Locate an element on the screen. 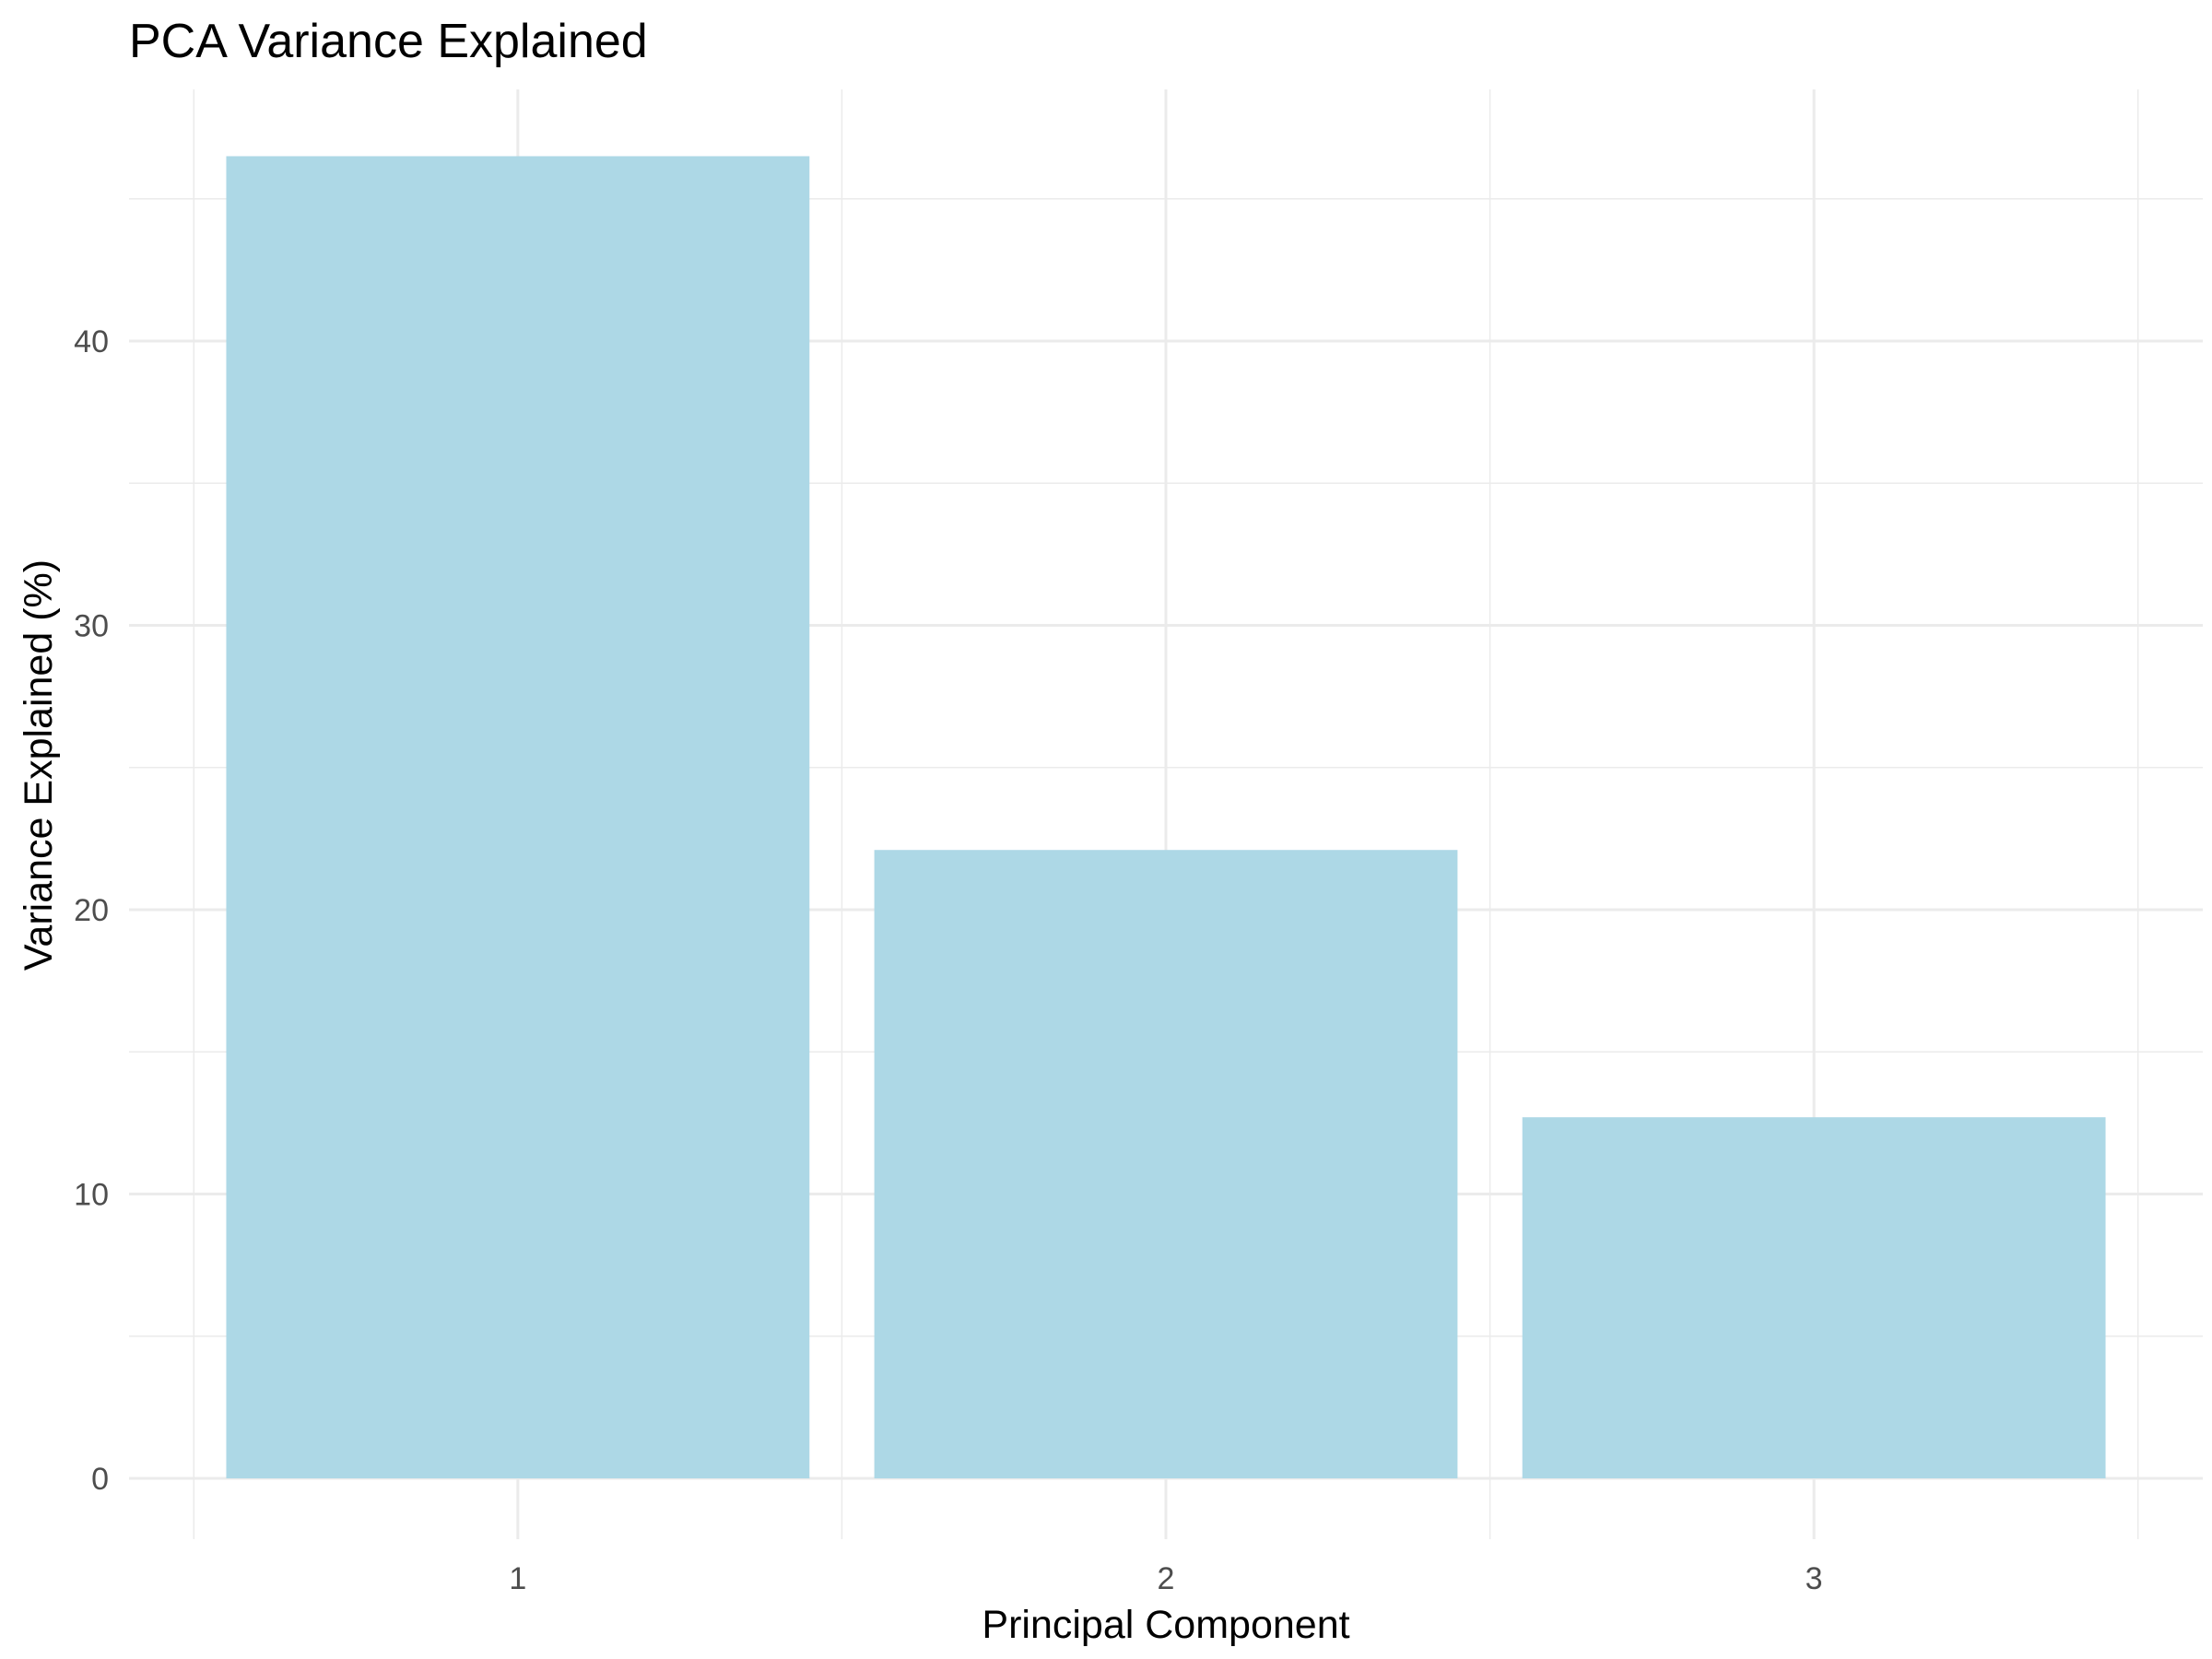 This screenshot has height=1659, width=2212. y-tick-label: 30 is located at coordinates (91, 626).